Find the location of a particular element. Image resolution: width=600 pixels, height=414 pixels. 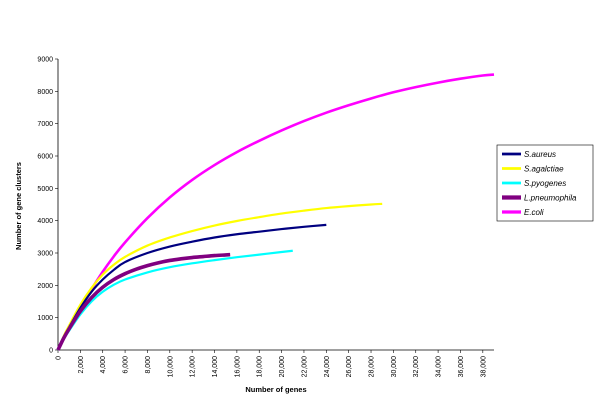

x-tick-label: 38,000 is located at coordinates (483, 367).